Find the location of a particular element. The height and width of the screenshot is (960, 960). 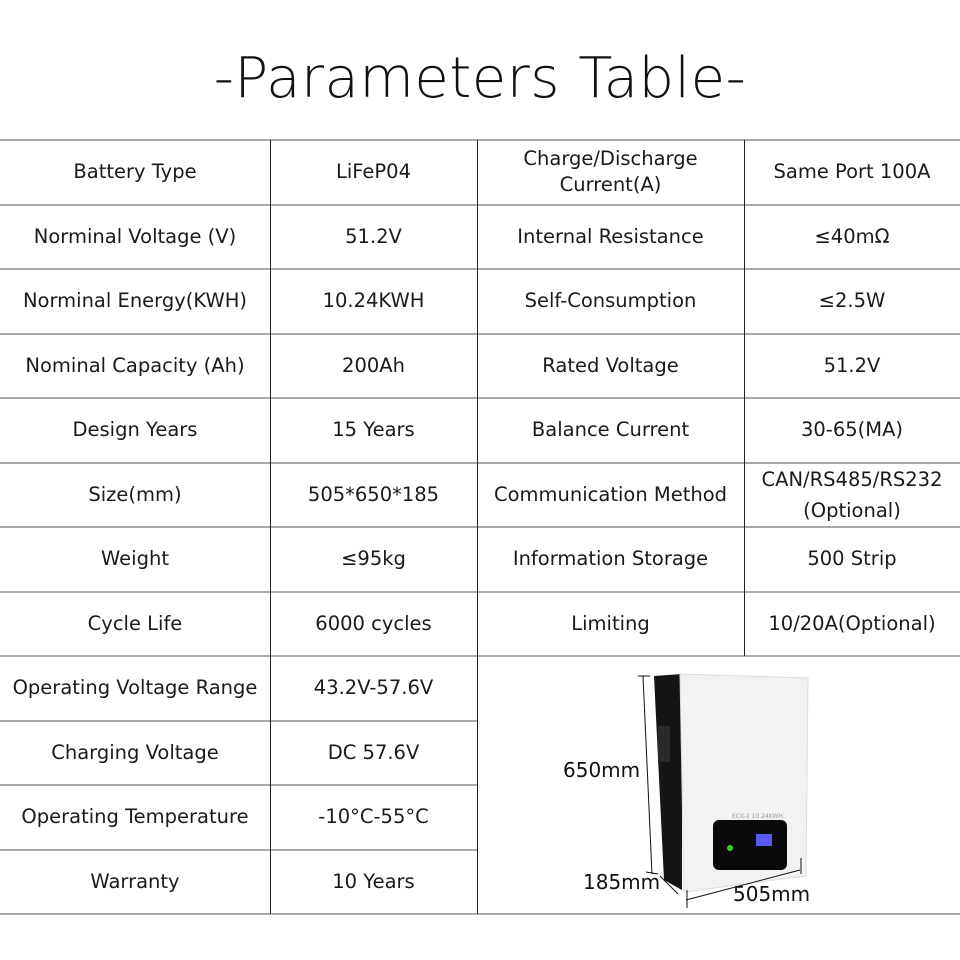

param-label: Communication Method is located at coordinates (610, 494).